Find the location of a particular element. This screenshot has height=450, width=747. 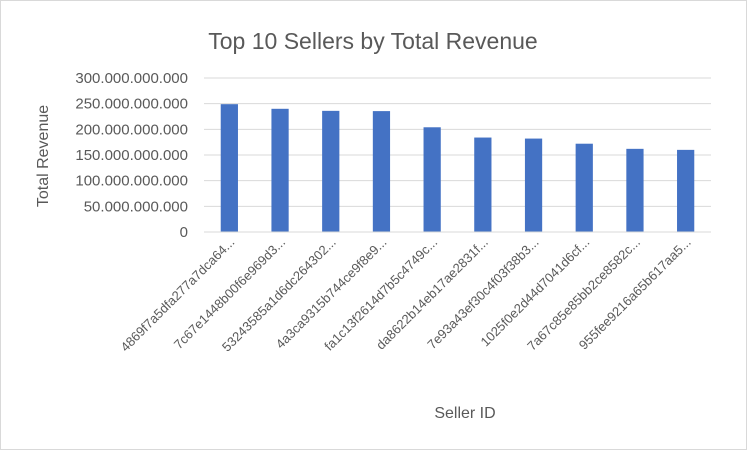

y-tick-label: 100.000.000.000 is located at coordinates (131, 181).